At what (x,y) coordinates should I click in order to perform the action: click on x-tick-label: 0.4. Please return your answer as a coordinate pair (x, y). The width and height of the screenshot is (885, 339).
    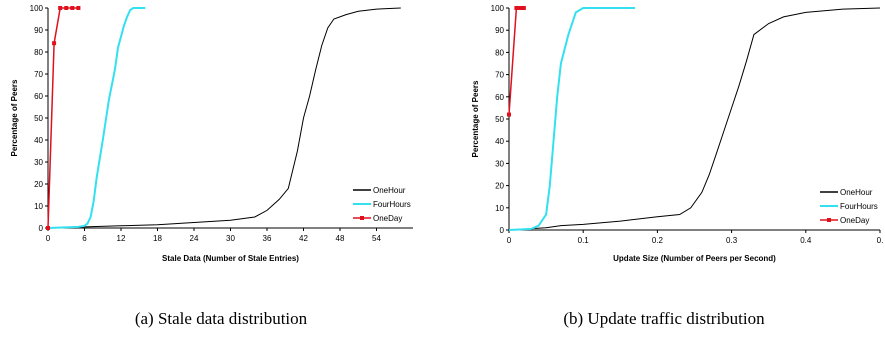
    Looking at the image, I should click on (806, 240).